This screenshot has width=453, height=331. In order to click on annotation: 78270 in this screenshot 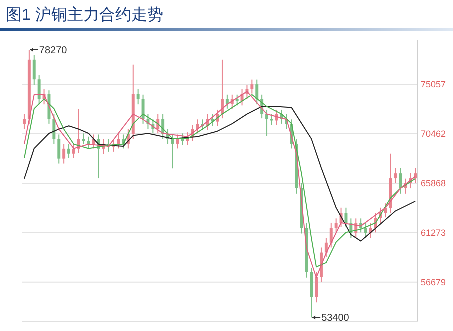, I will do `click(53, 51)`.